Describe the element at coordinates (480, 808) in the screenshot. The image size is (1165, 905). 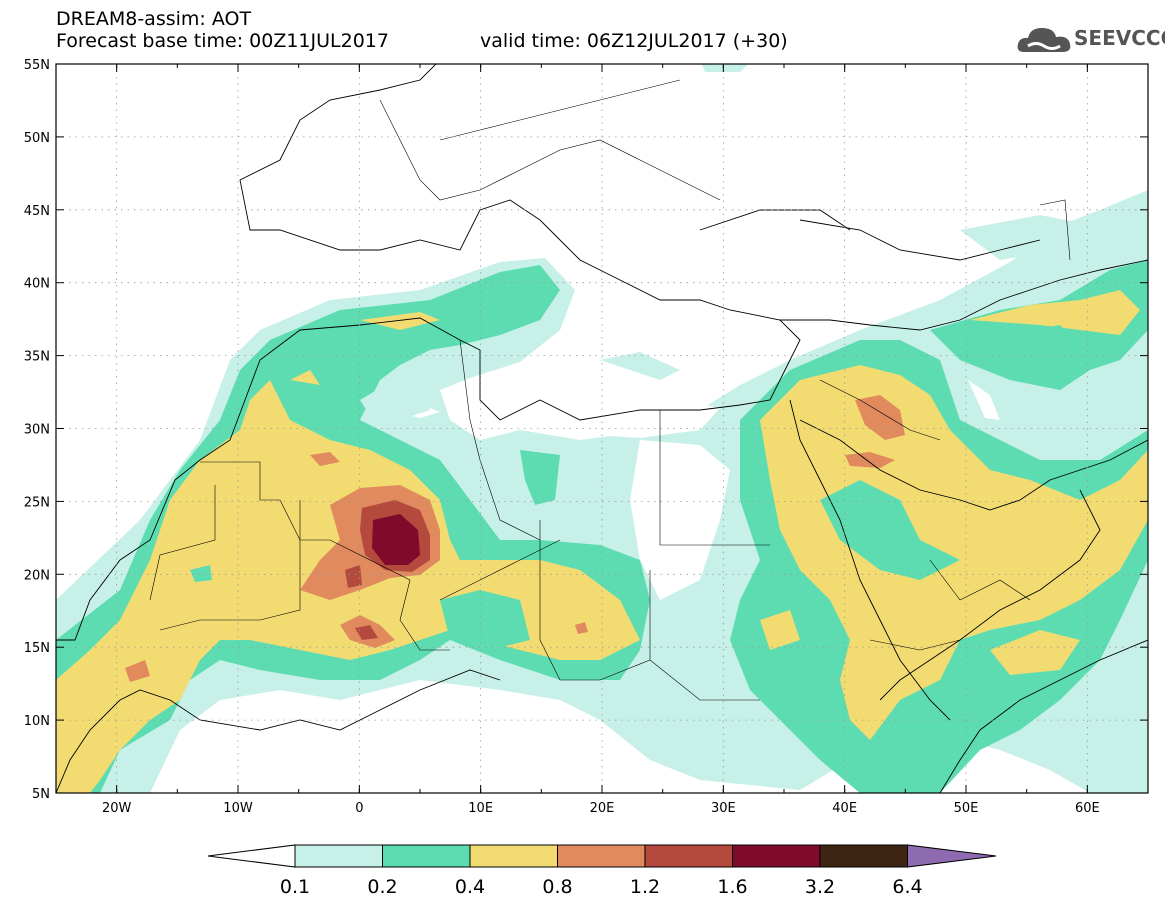
I see `lon-tick-label: 10E` at that location.